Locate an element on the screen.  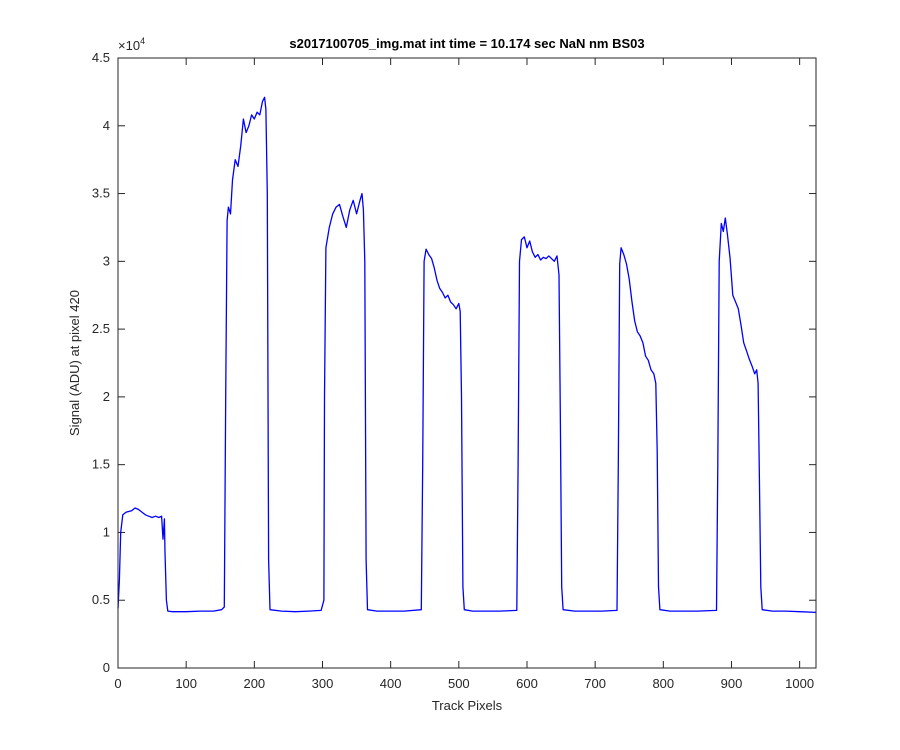
x-tick-label: 0 is located at coordinates (117, 683).